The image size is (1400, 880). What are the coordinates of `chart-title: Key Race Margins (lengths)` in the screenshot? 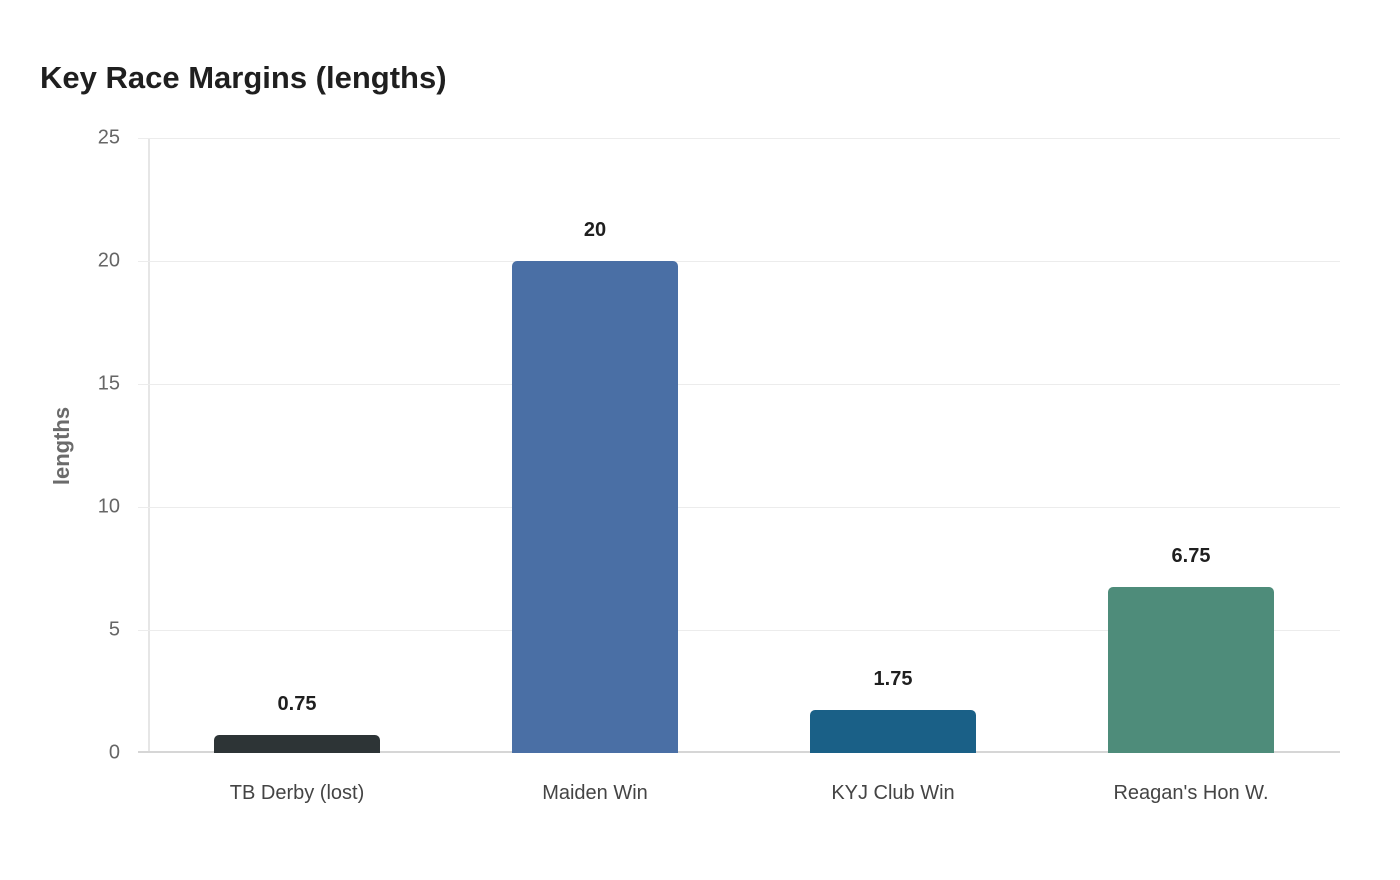 It's located at (243, 77).